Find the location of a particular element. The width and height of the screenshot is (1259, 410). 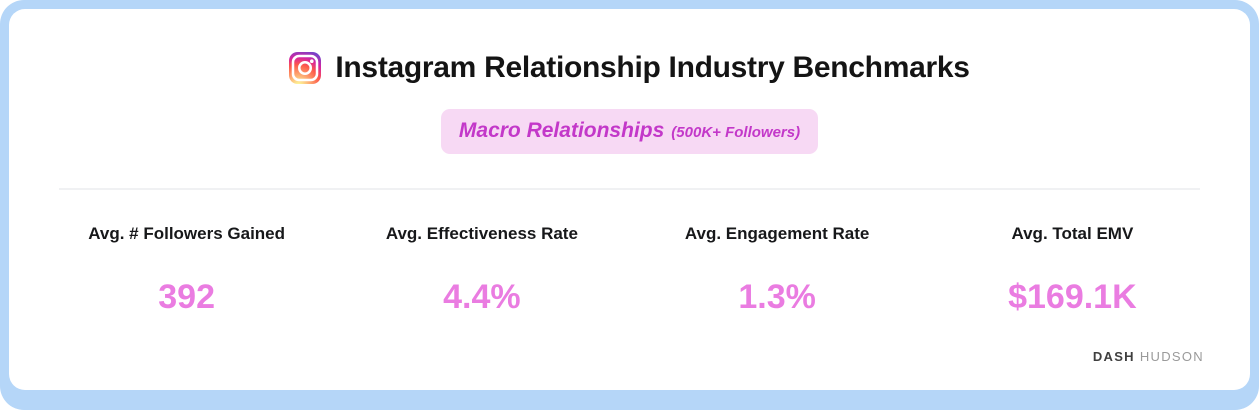

stat-followers-gained: Avg. # Followers Gained 392 is located at coordinates (186, 270).